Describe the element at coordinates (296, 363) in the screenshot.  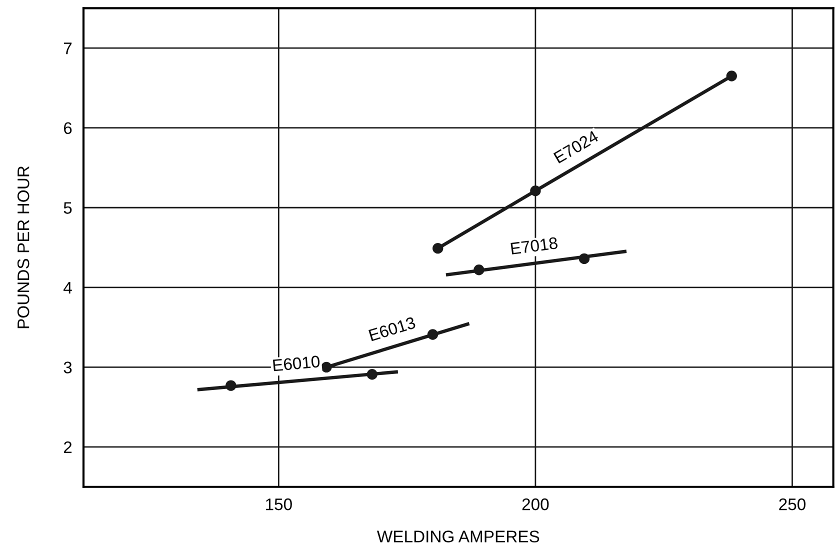
I see `text: E6010` at that location.